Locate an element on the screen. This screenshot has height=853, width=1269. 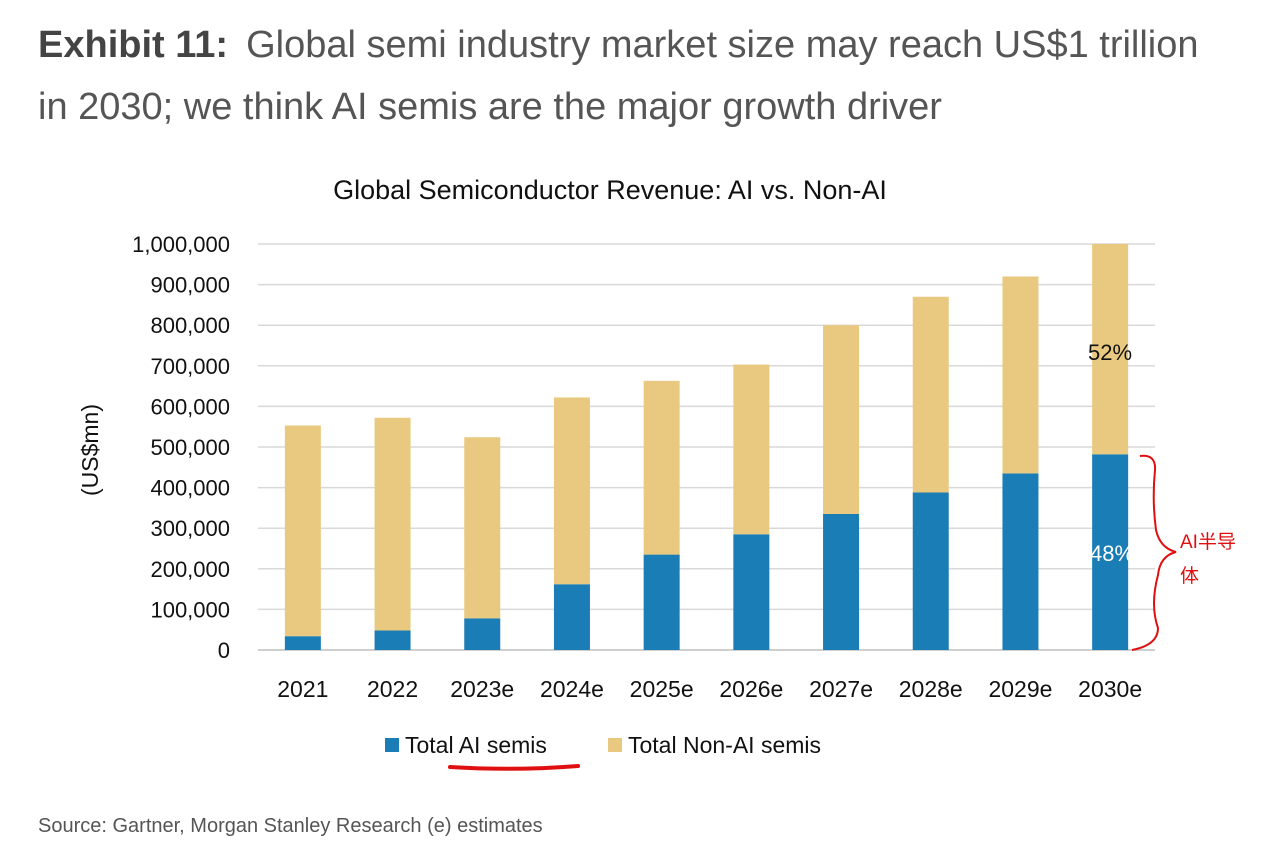
annotation-non-ai-share: 52% is located at coordinates (1110, 352).